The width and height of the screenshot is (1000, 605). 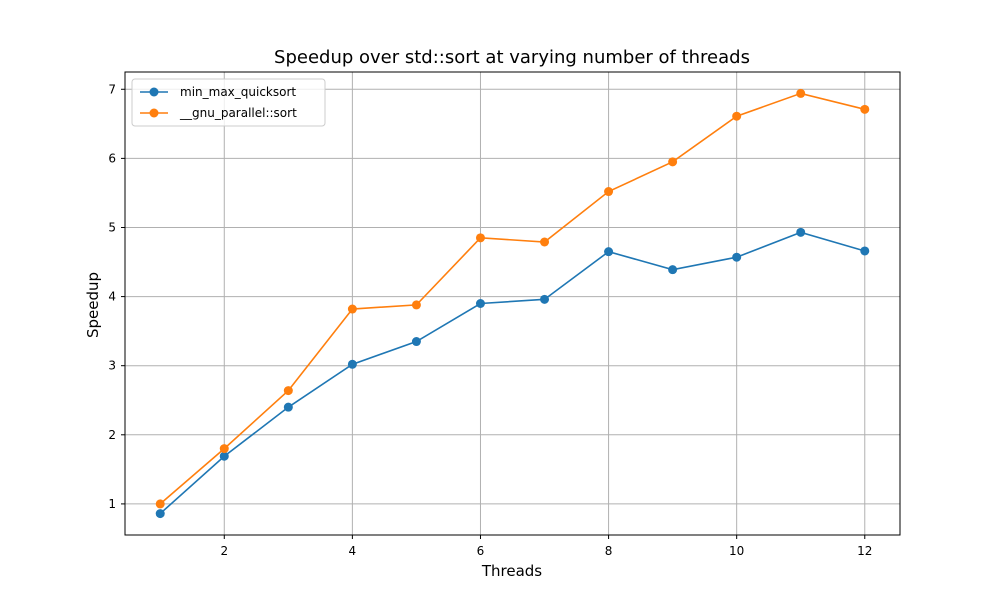 What do you see at coordinates (238, 92) in the screenshot?
I see `legend-label: min_max_quicksort` at bounding box center [238, 92].